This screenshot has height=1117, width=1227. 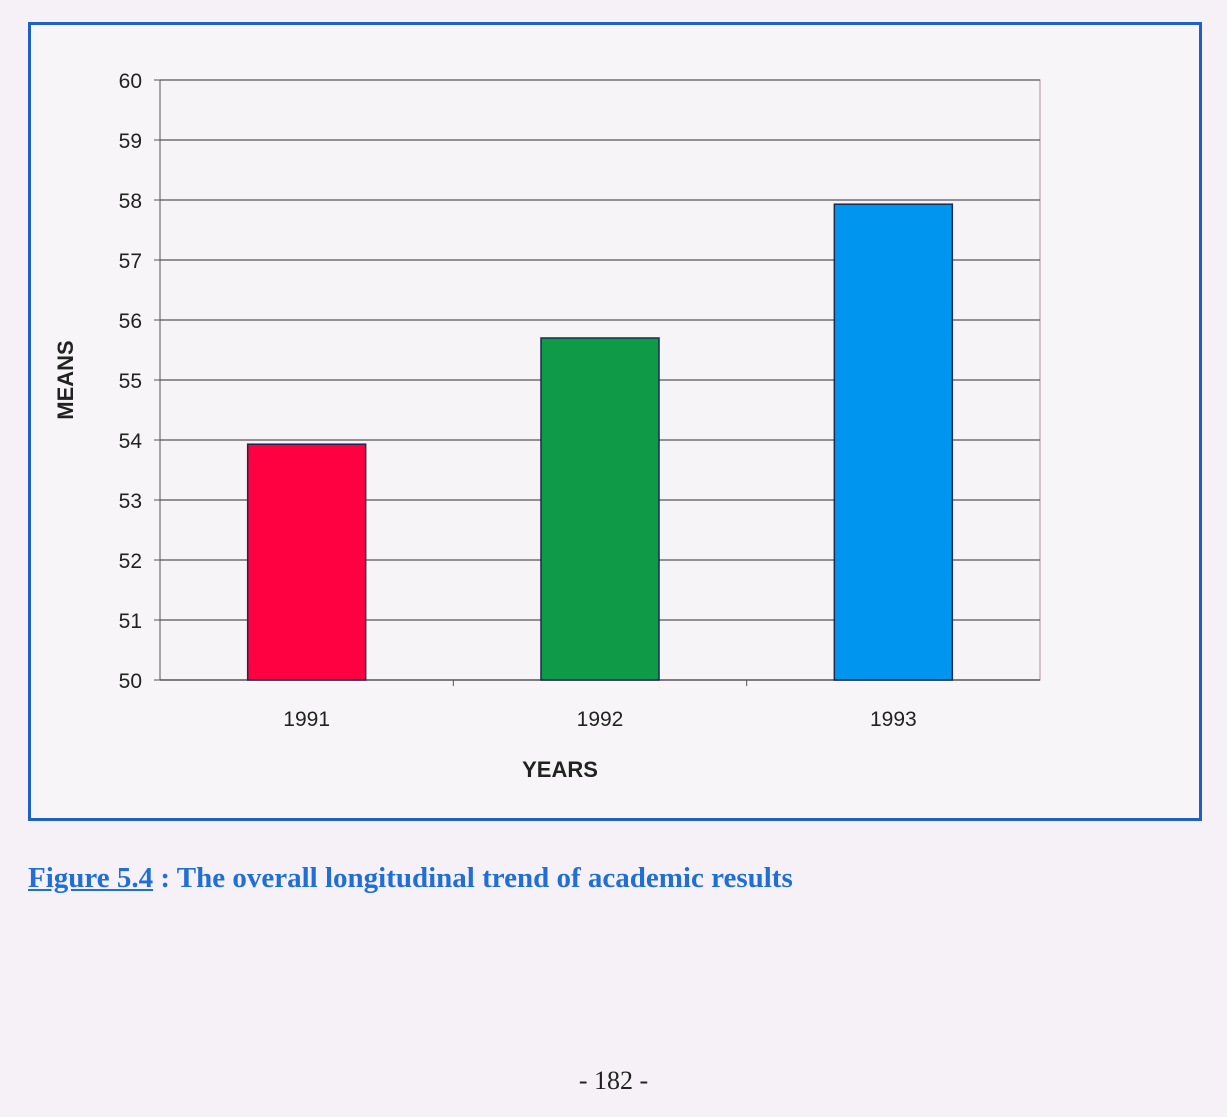 I want to click on x-tick-label: 1992, so click(x=600, y=719).